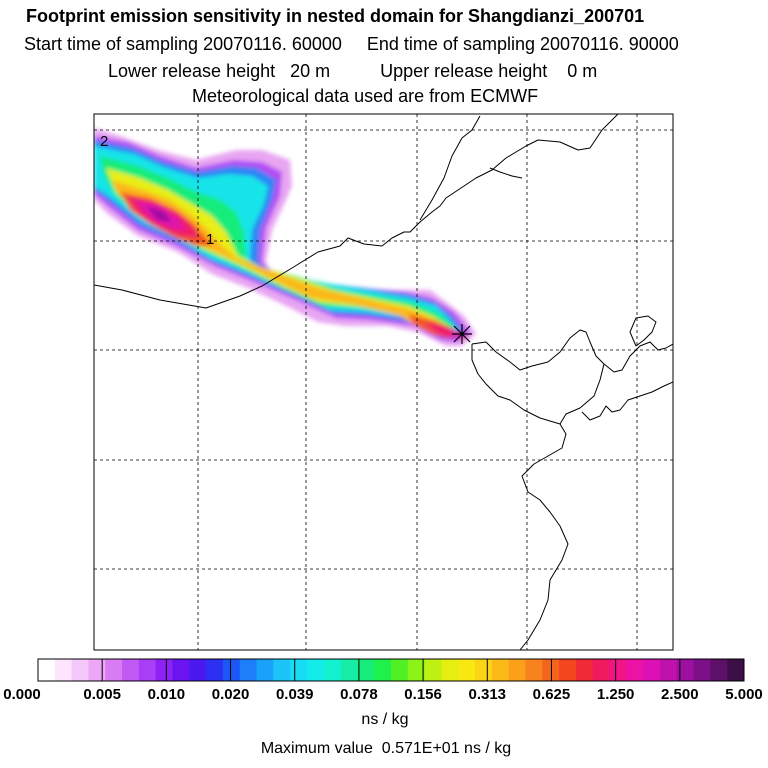 The image size is (768, 768). Describe the element at coordinates (489, 71) in the screenshot. I see `upper-release-label: Upper release height 0 m` at that location.